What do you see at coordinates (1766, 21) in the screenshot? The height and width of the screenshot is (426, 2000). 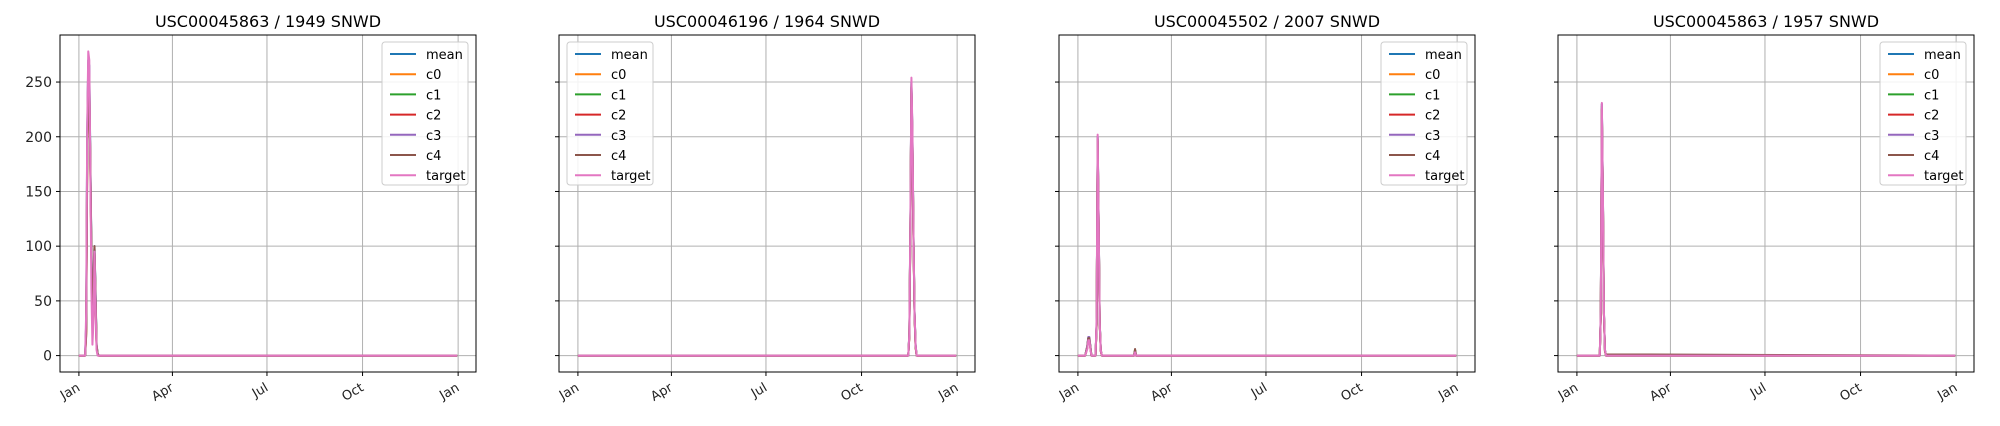 I see `chart-title: USC00045863 / 1957 SNWD` at bounding box center [1766, 21].